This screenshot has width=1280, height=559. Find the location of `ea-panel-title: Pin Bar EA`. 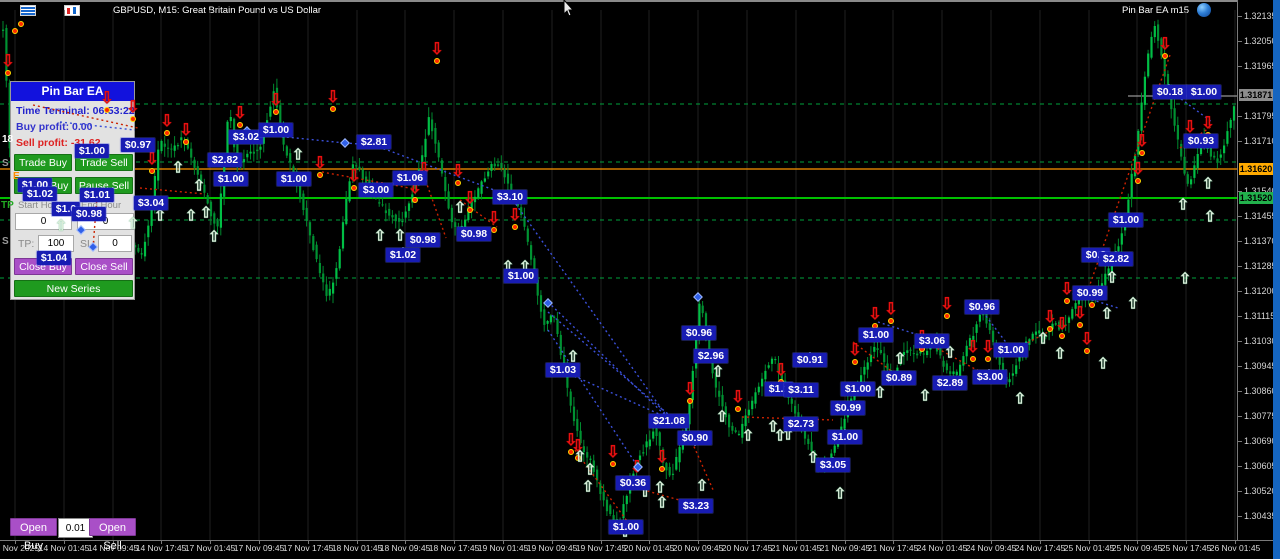

ea-panel-title: Pin Bar EA is located at coordinates (72, 91).